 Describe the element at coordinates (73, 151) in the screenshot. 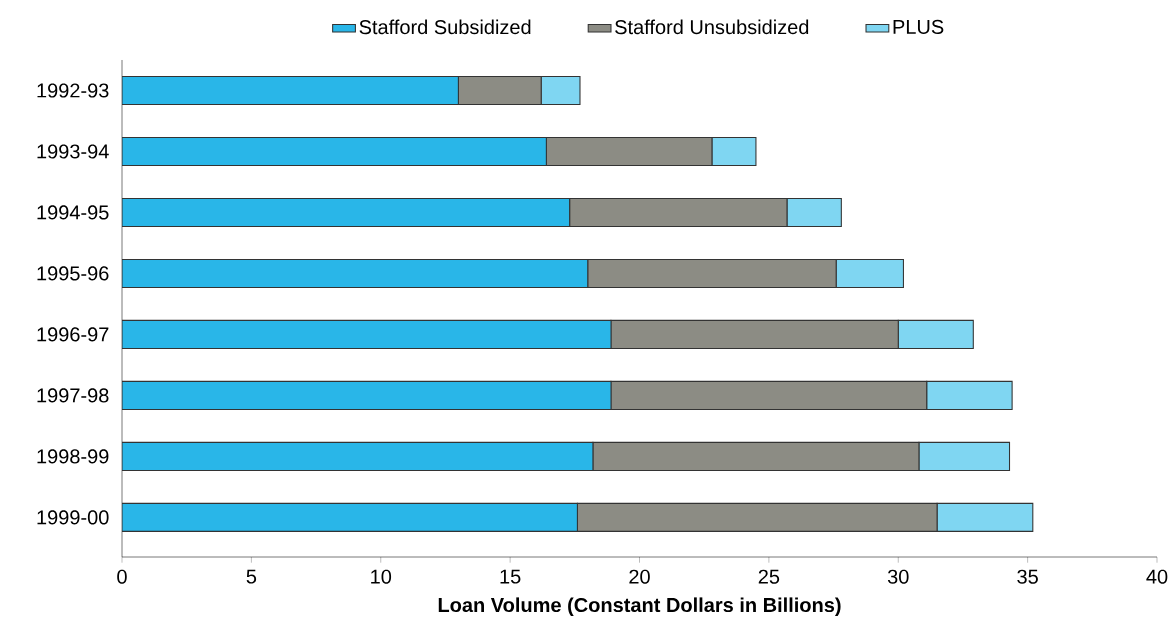

I see `y-tick-label: 1993-94` at that location.